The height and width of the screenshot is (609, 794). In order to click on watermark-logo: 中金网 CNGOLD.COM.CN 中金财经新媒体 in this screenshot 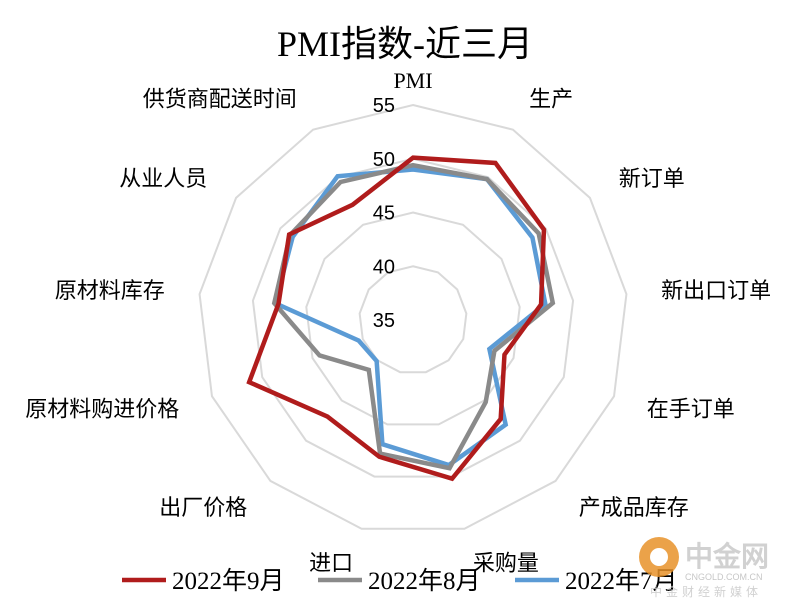, I will do `click(704, 568)`.